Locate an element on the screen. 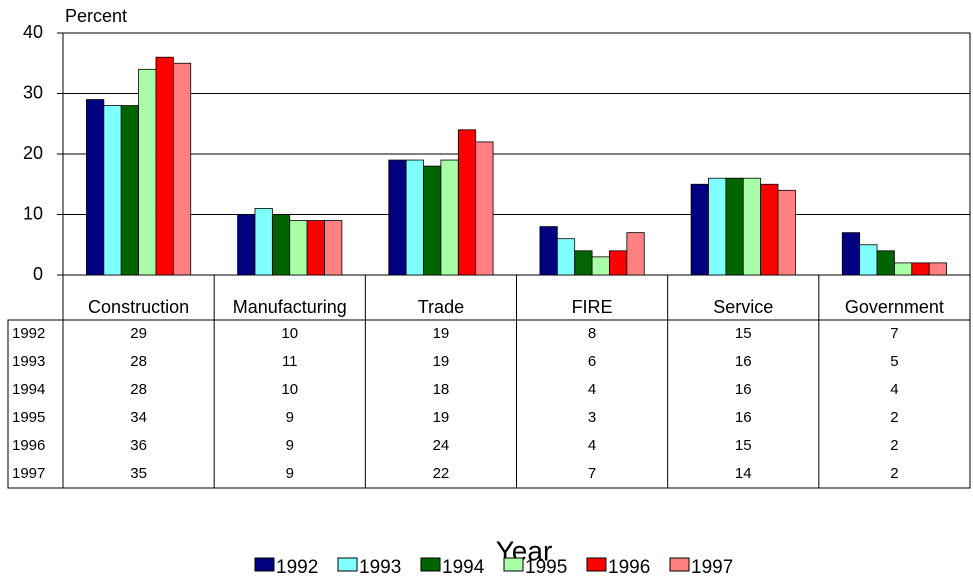  legend-label: 1997 is located at coordinates (712, 567).